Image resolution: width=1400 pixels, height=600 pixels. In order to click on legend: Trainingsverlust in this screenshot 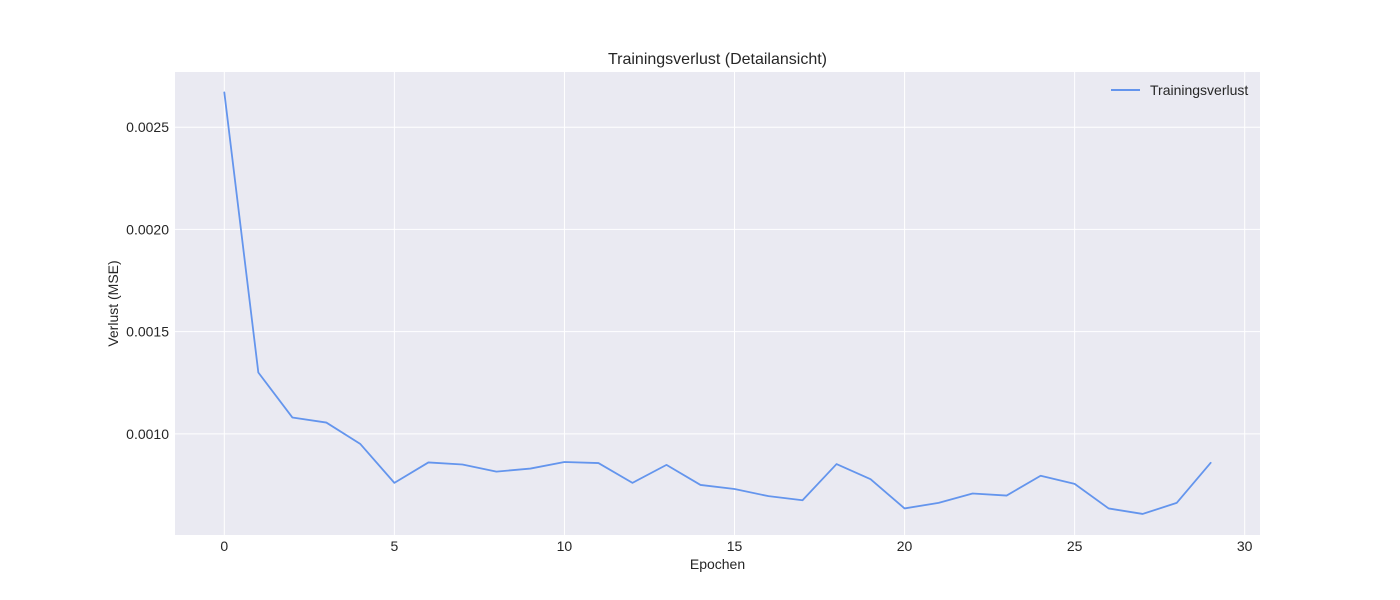, I will do `click(1179, 90)`.